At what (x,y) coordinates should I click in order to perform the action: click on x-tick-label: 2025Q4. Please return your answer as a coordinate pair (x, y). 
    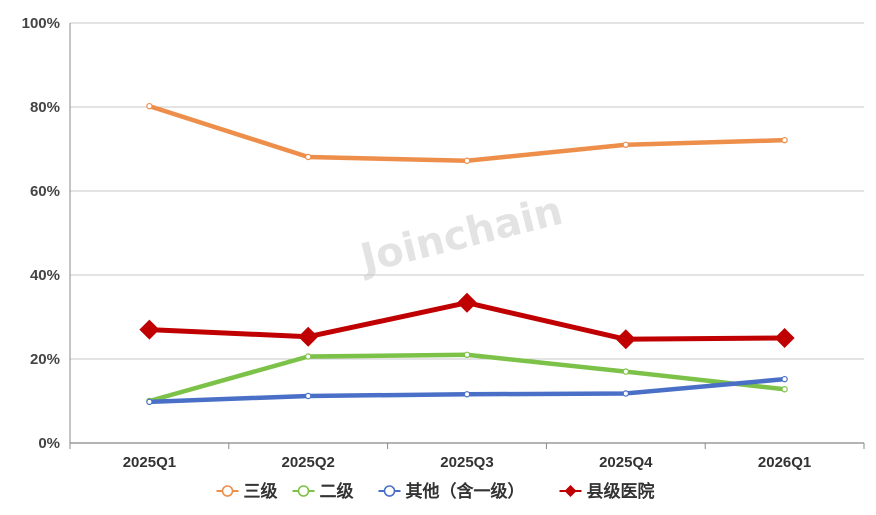
    Looking at the image, I should click on (626, 462).